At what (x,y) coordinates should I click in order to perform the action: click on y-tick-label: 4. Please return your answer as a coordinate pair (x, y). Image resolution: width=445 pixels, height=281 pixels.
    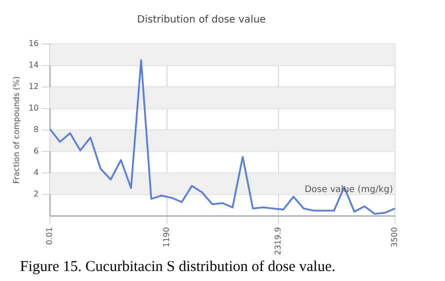
    Looking at the image, I should click on (36, 173).